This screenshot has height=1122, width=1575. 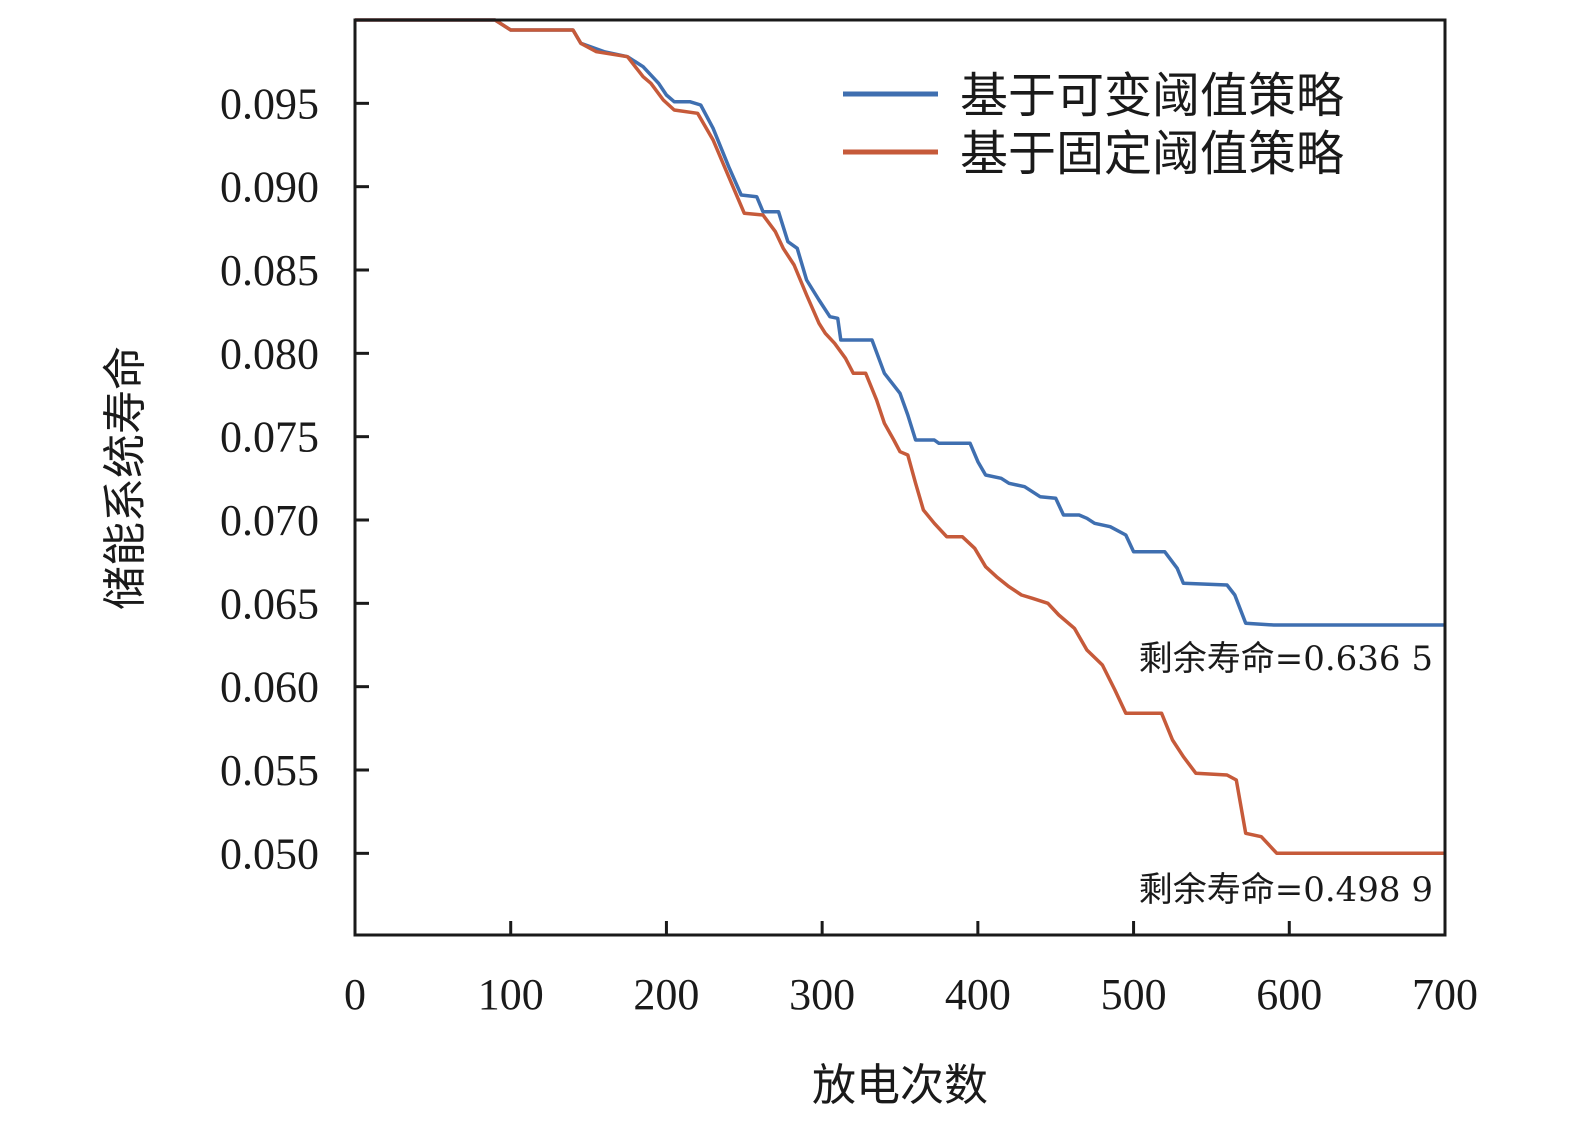 What do you see at coordinates (1445, 994) in the screenshot?
I see `x-tick-label: 700` at bounding box center [1445, 994].